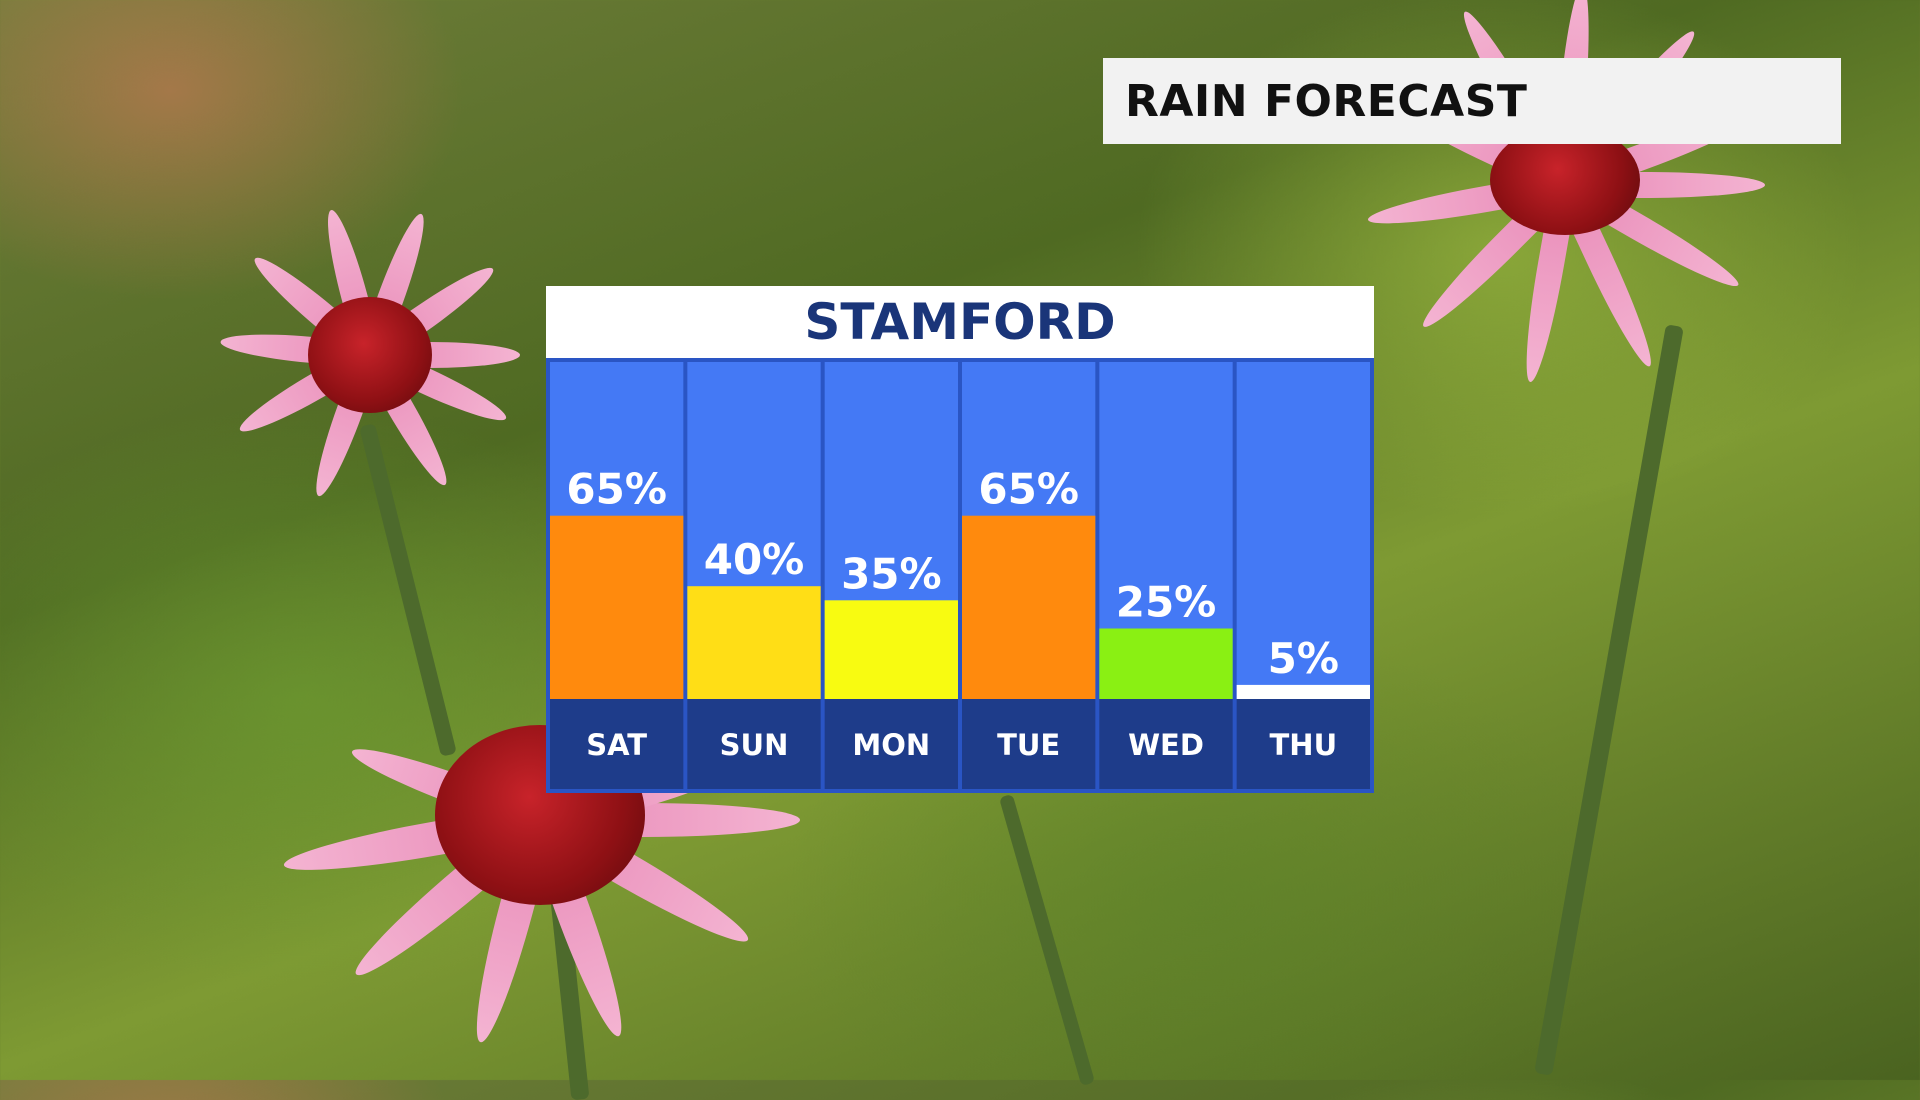 The height and width of the screenshot is (1100, 1920). I want to click on title-banner: RAIN FORECAST, so click(1472, 101).